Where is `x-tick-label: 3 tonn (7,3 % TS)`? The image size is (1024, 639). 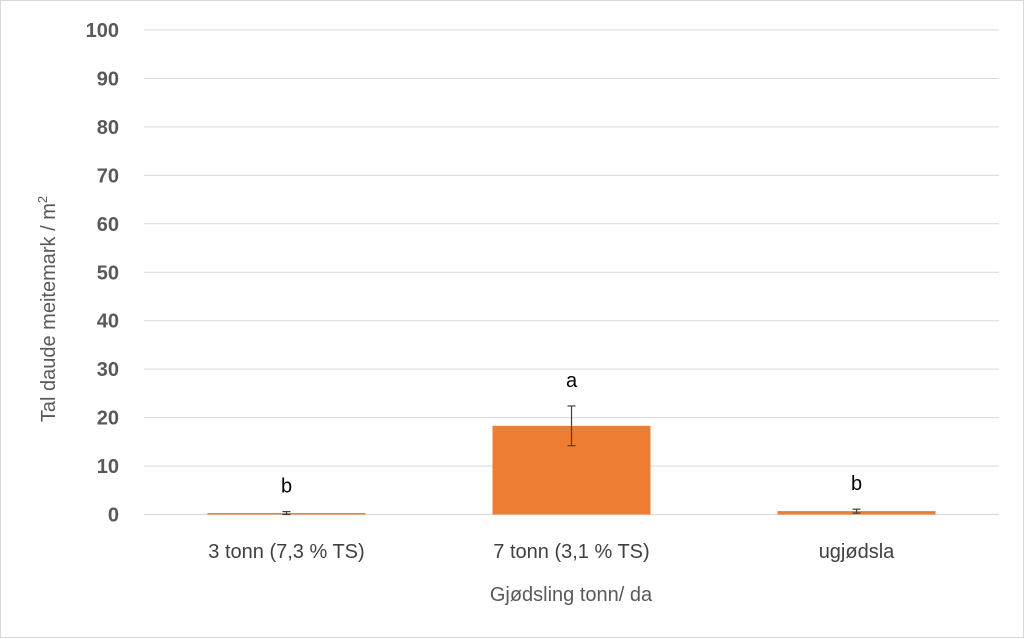 x-tick-label: 3 tonn (7,3 % TS) is located at coordinates (286, 552).